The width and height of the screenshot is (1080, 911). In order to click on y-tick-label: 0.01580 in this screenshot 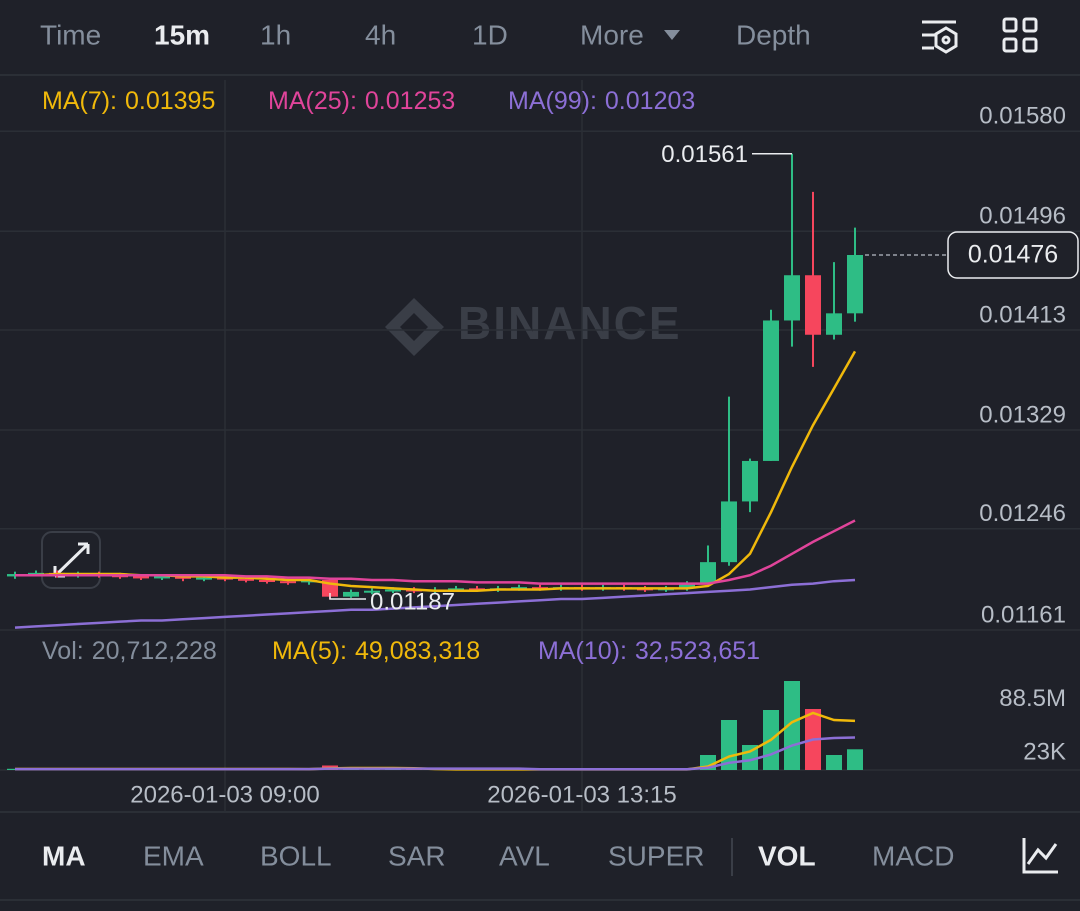, I will do `click(1022, 116)`.